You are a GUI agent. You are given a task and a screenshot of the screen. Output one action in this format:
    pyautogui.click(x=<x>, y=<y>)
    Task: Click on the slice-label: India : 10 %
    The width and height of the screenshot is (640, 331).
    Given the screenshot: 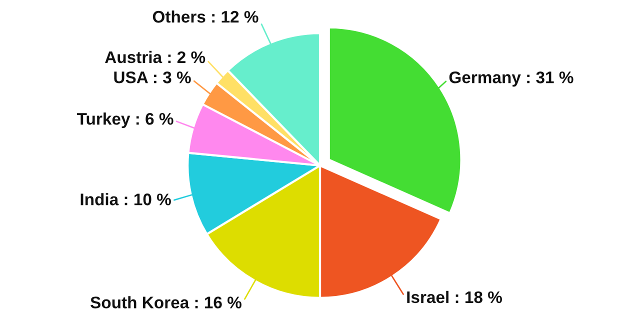 What is the action you would take?
    pyautogui.click(x=125, y=199)
    